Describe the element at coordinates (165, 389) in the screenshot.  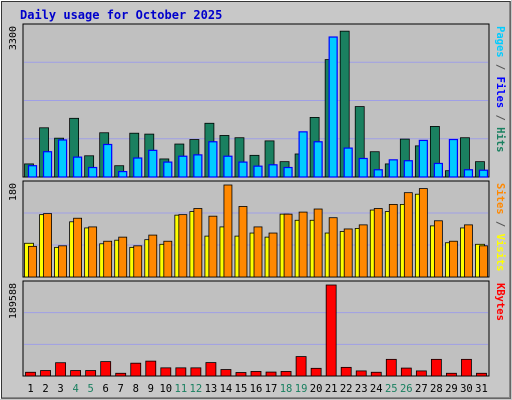
I see `x-tick-label: 10` at that location.